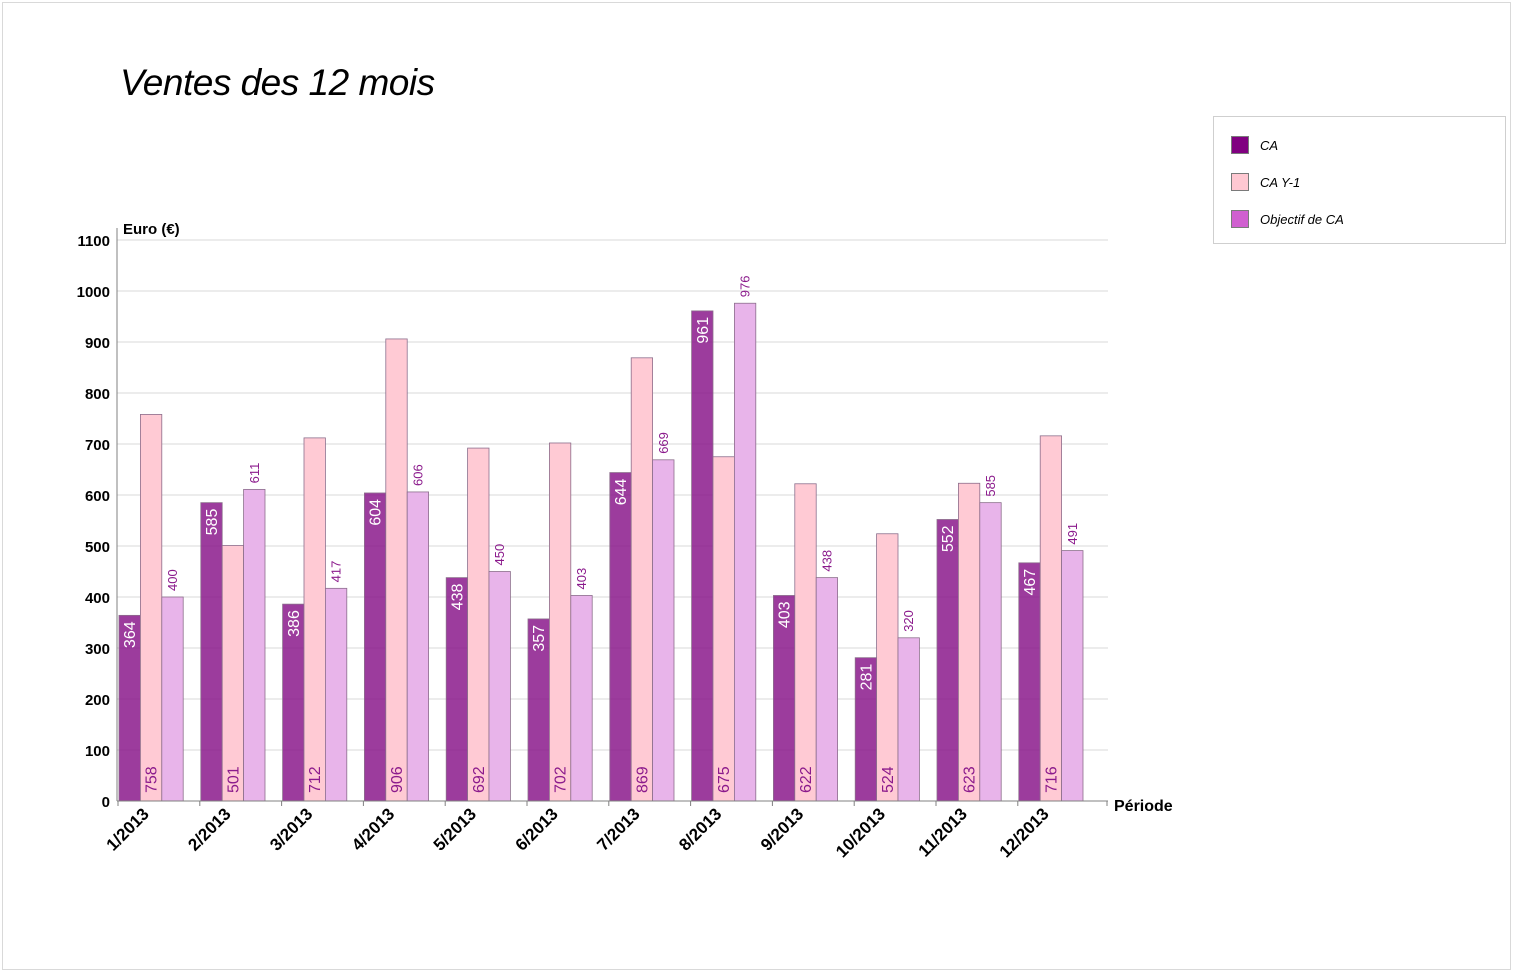 The image size is (1517, 976). I want to click on data-label: 524, so click(888, 779).